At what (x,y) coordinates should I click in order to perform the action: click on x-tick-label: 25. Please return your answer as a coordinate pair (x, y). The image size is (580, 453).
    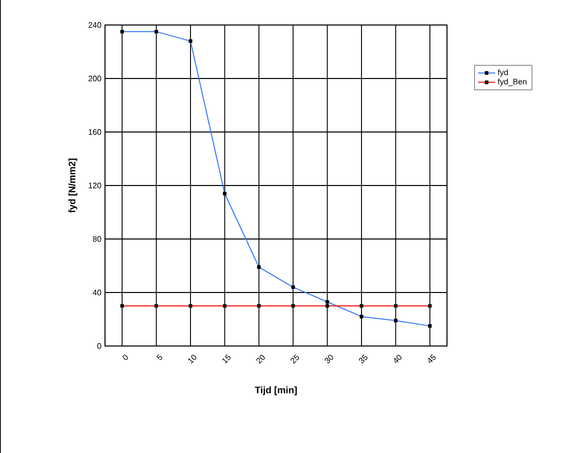
    Looking at the image, I should click on (294, 359).